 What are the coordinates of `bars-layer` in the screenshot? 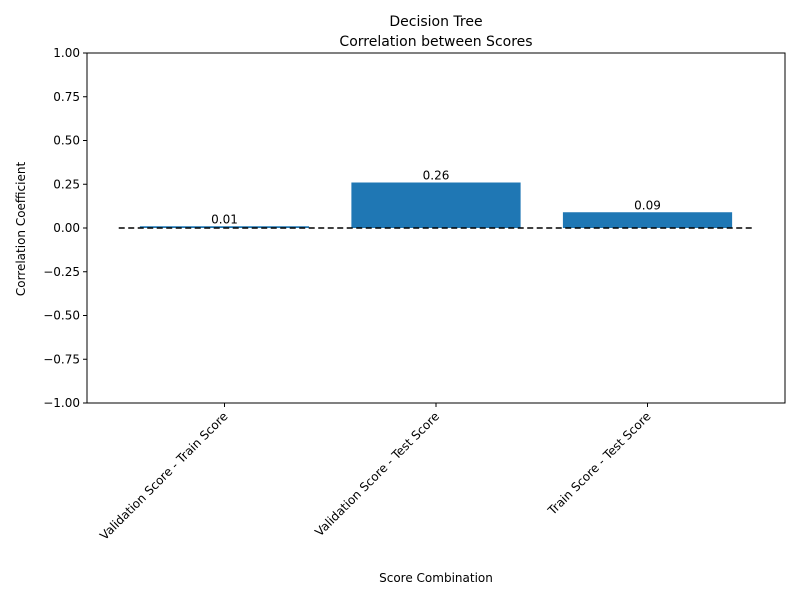 It's located at (436, 205).